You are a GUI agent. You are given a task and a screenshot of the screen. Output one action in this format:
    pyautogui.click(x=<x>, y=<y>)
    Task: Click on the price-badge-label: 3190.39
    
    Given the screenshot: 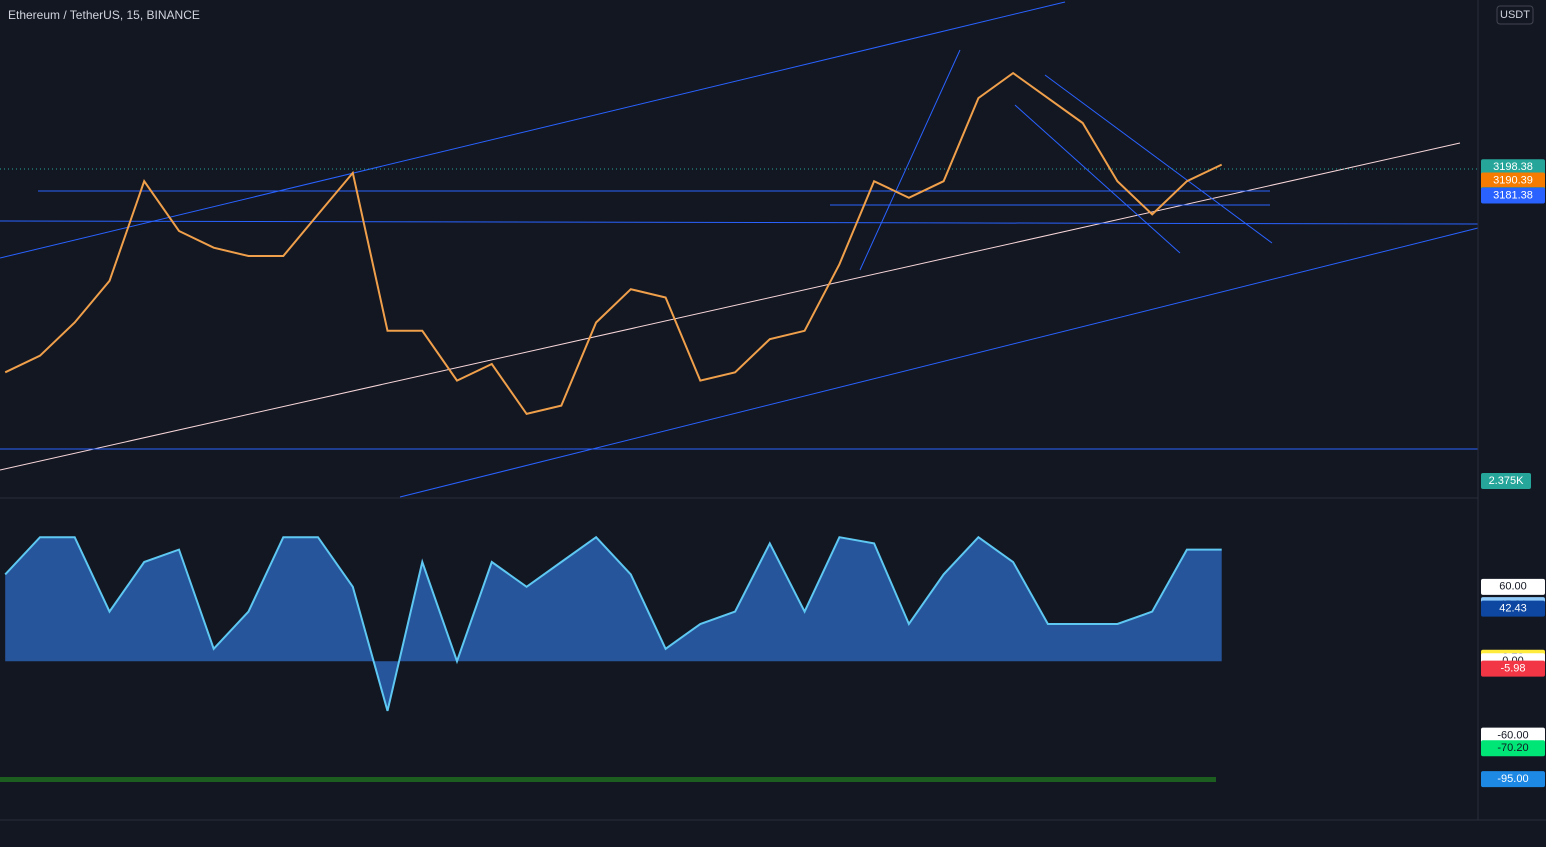 What is the action you would take?
    pyautogui.click(x=1513, y=180)
    